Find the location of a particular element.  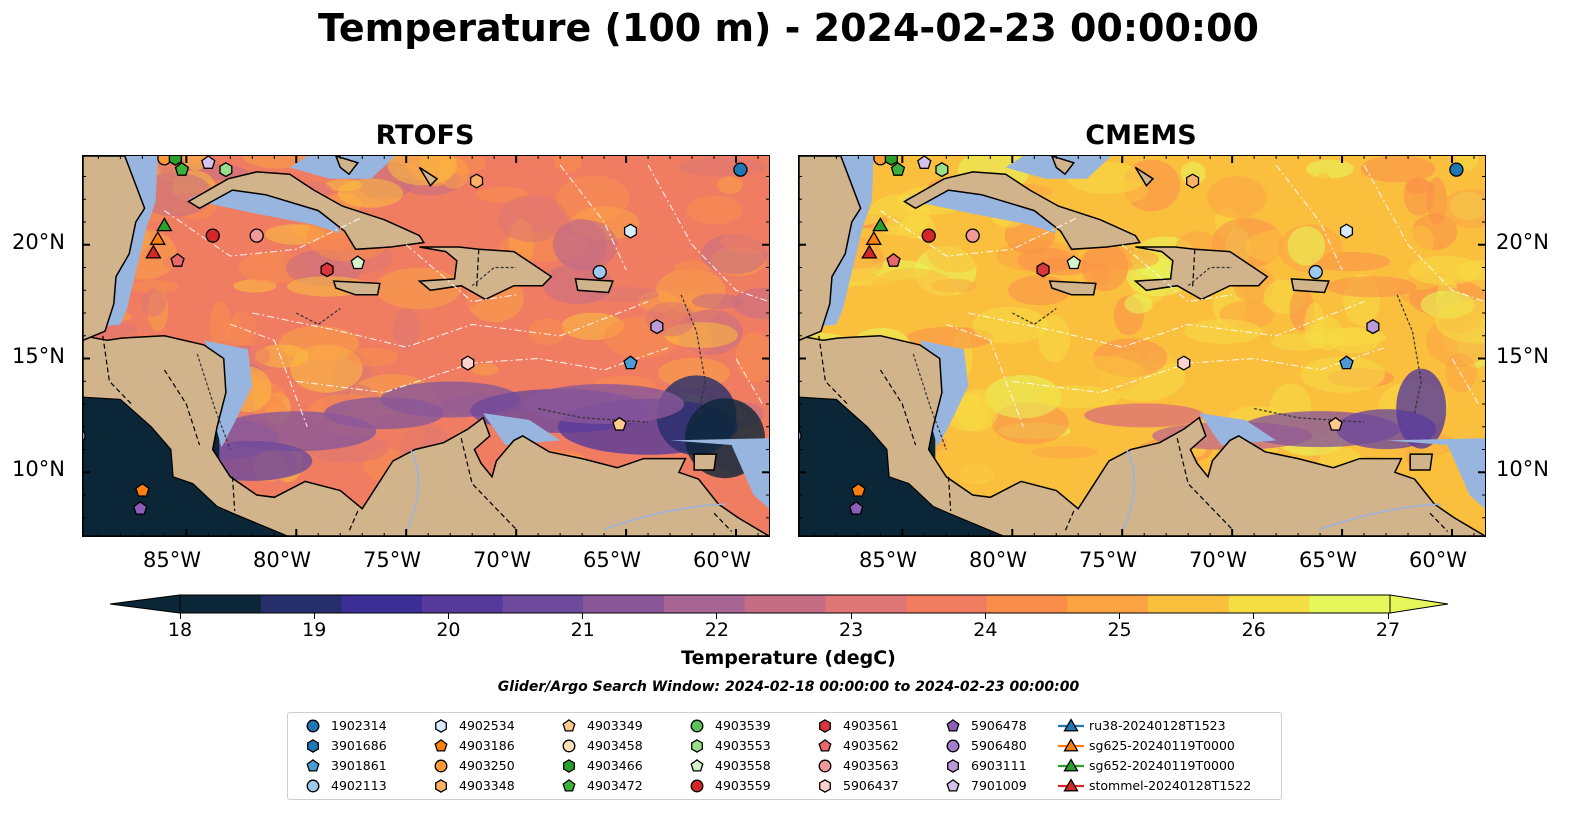

lon-label-85w: 85°W is located at coordinates (172, 560).